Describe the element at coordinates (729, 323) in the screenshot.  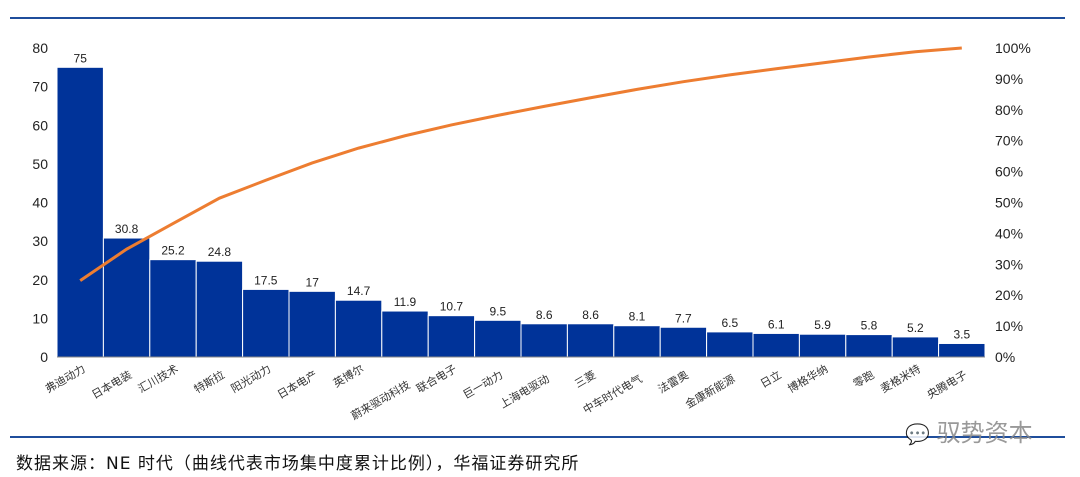
I see `data-label: 6.5` at that location.